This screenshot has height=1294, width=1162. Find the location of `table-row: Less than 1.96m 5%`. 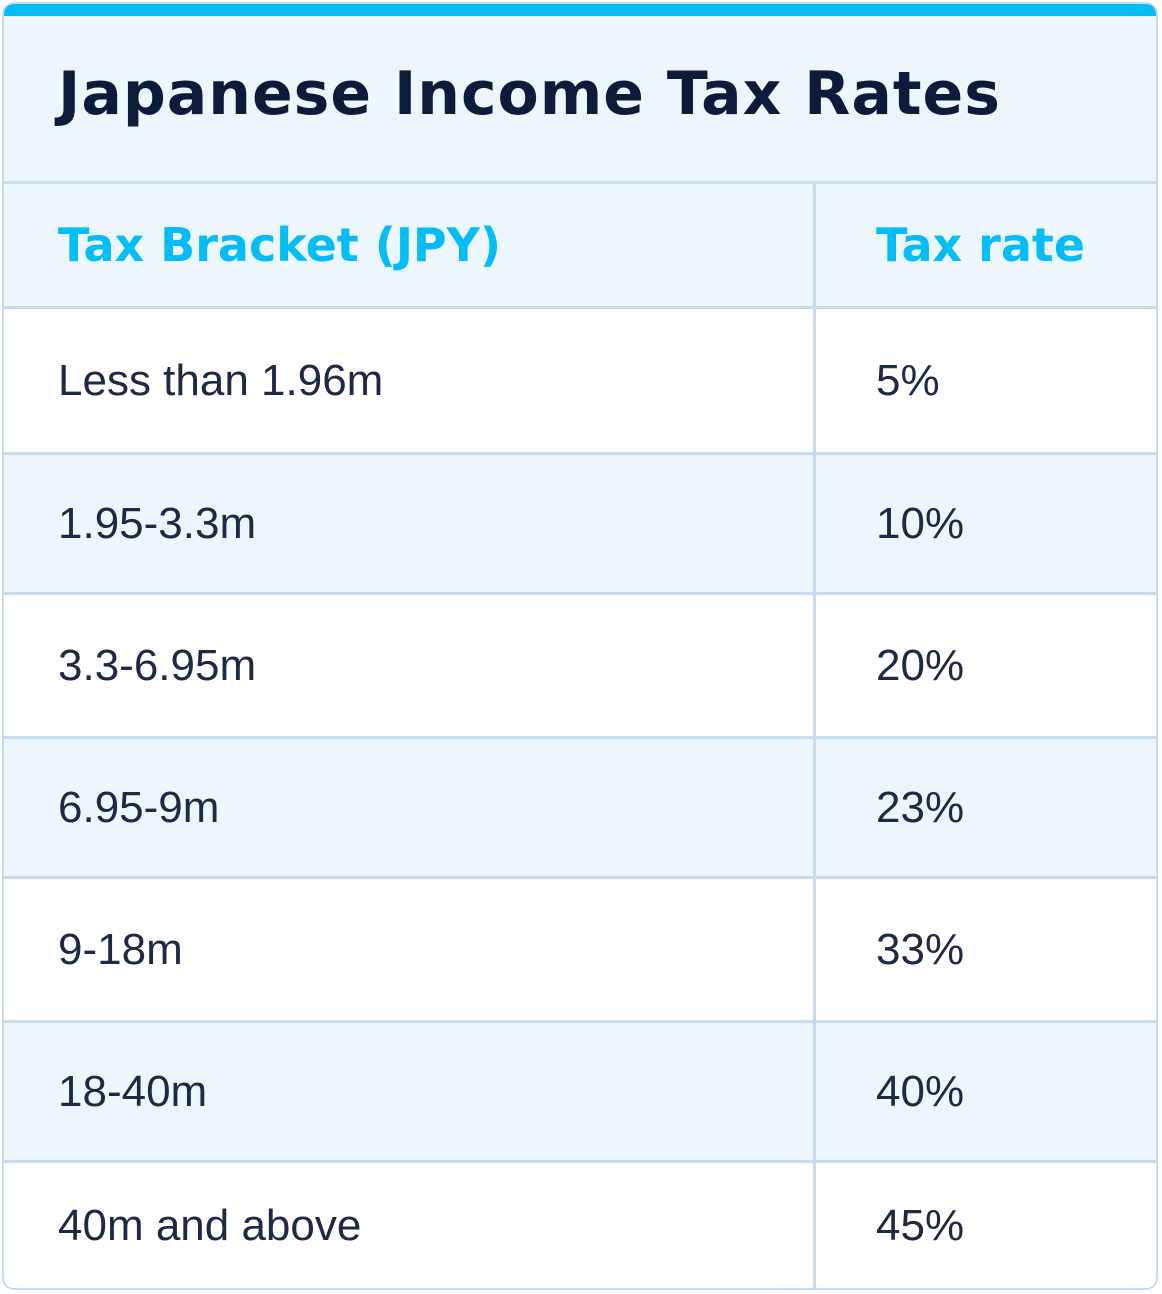

table-row: Less than 1.96m 5% is located at coordinates (580, 381).